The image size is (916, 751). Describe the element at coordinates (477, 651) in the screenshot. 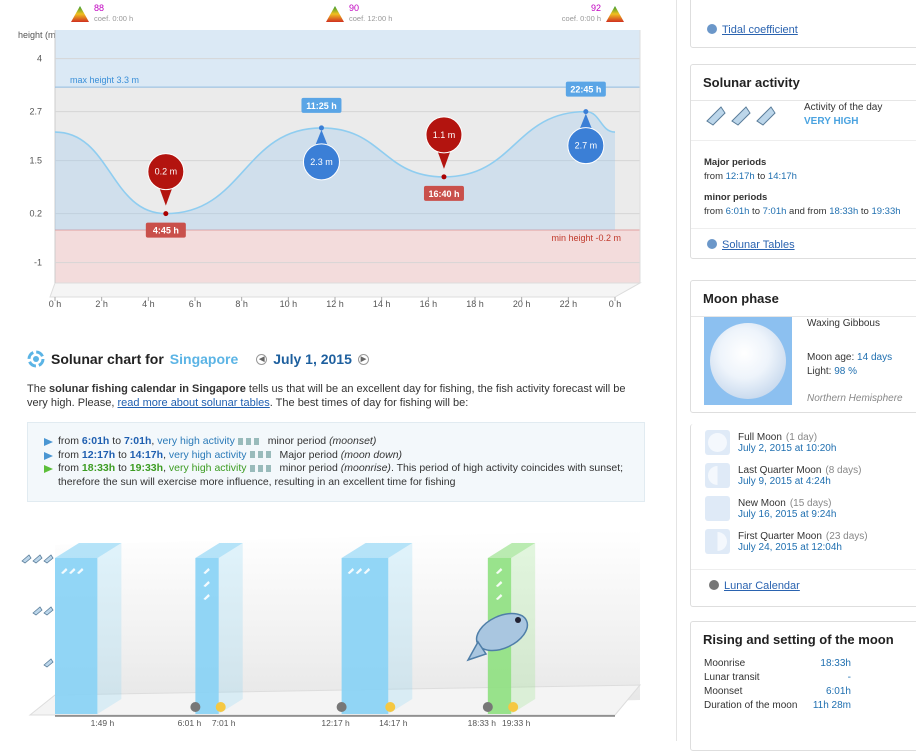

I see `fish-tail` at that location.